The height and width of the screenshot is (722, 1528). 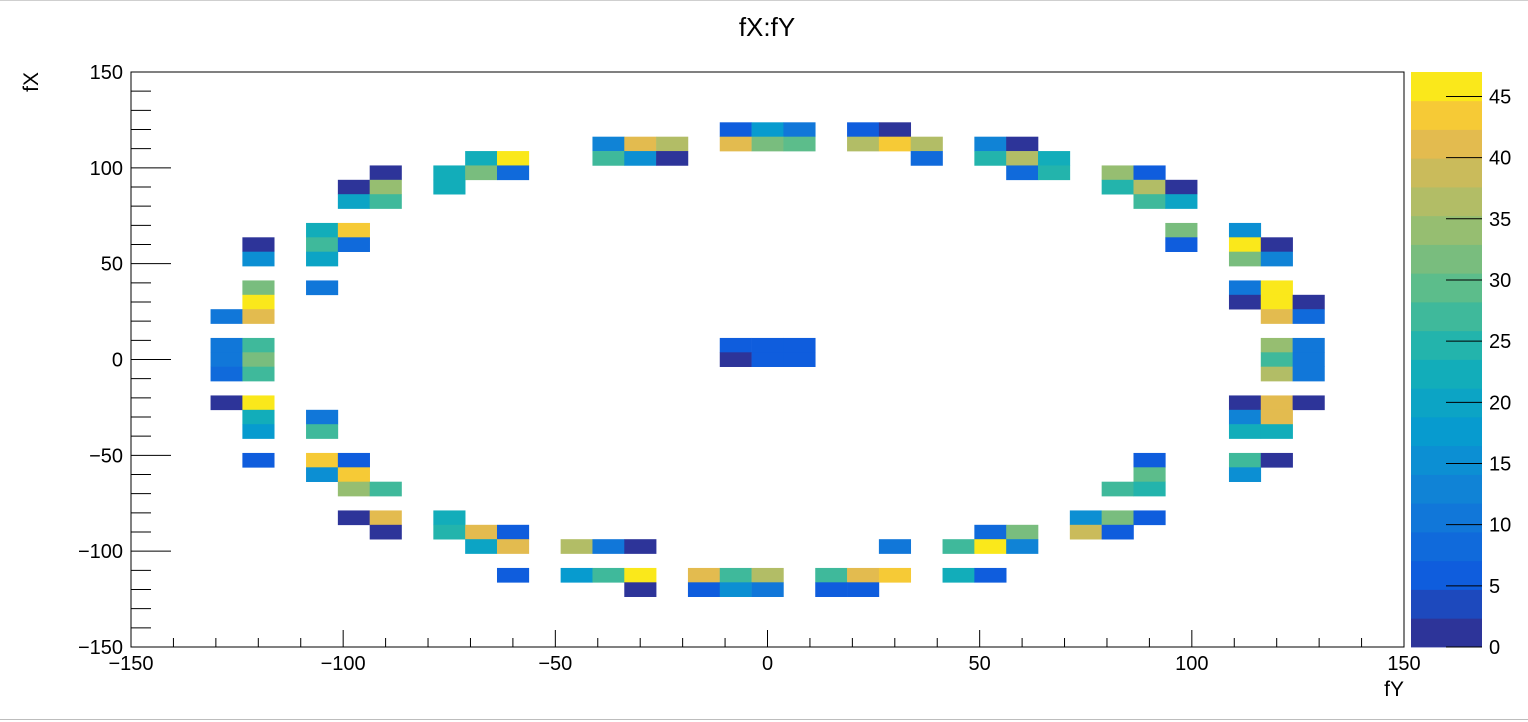 What do you see at coordinates (117, 361) in the screenshot?
I see `y-tick-label: 0` at bounding box center [117, 361].